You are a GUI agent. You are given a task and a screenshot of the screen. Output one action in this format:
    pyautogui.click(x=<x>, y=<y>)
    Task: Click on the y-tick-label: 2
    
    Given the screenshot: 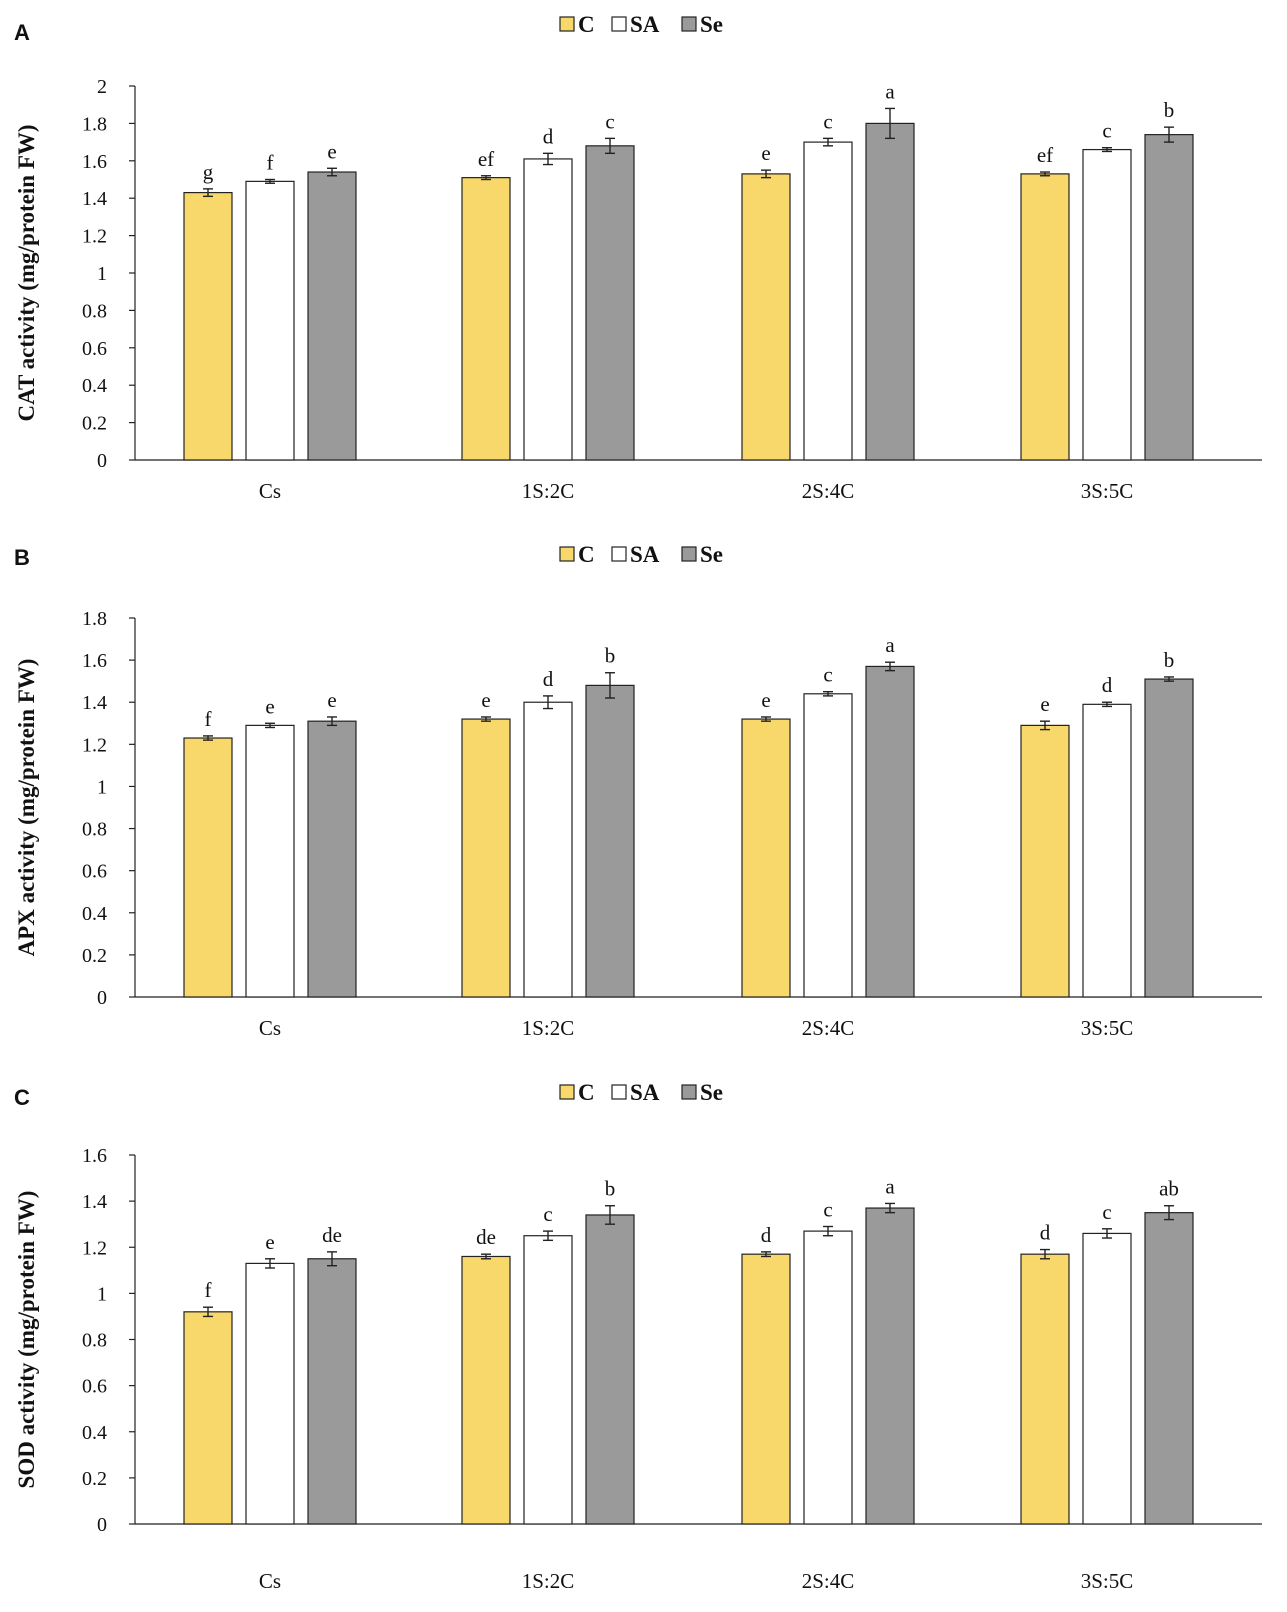 What is the action you would take?
    pyautogui.click(x=102, y=87)
    